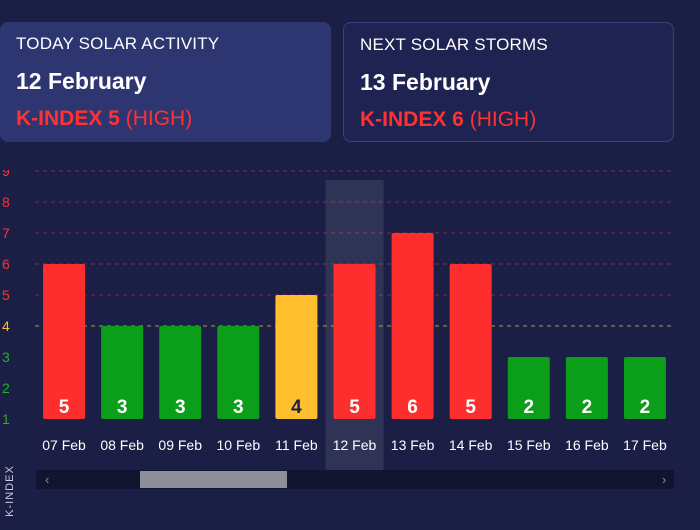 This screenshot has width=700, height=530. Describe the element at coordinates (180, 445) in the screenshot. I see `x-tick-label: 09 Feb` at that location.